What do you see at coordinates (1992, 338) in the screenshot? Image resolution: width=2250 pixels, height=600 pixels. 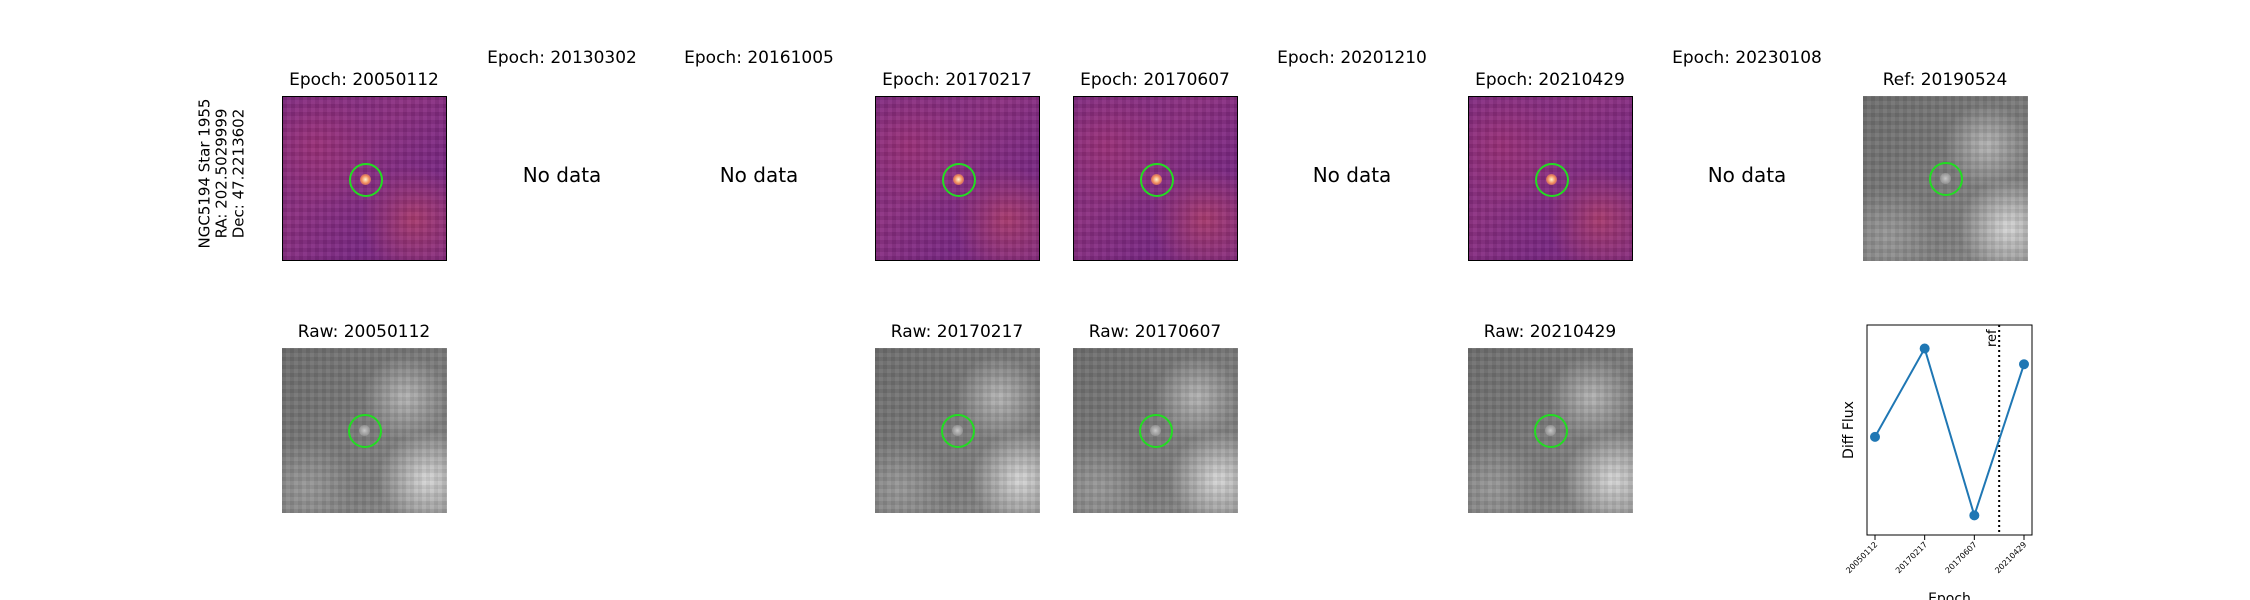 I see `ref-label: ref` at bounding box center [1992, 338].